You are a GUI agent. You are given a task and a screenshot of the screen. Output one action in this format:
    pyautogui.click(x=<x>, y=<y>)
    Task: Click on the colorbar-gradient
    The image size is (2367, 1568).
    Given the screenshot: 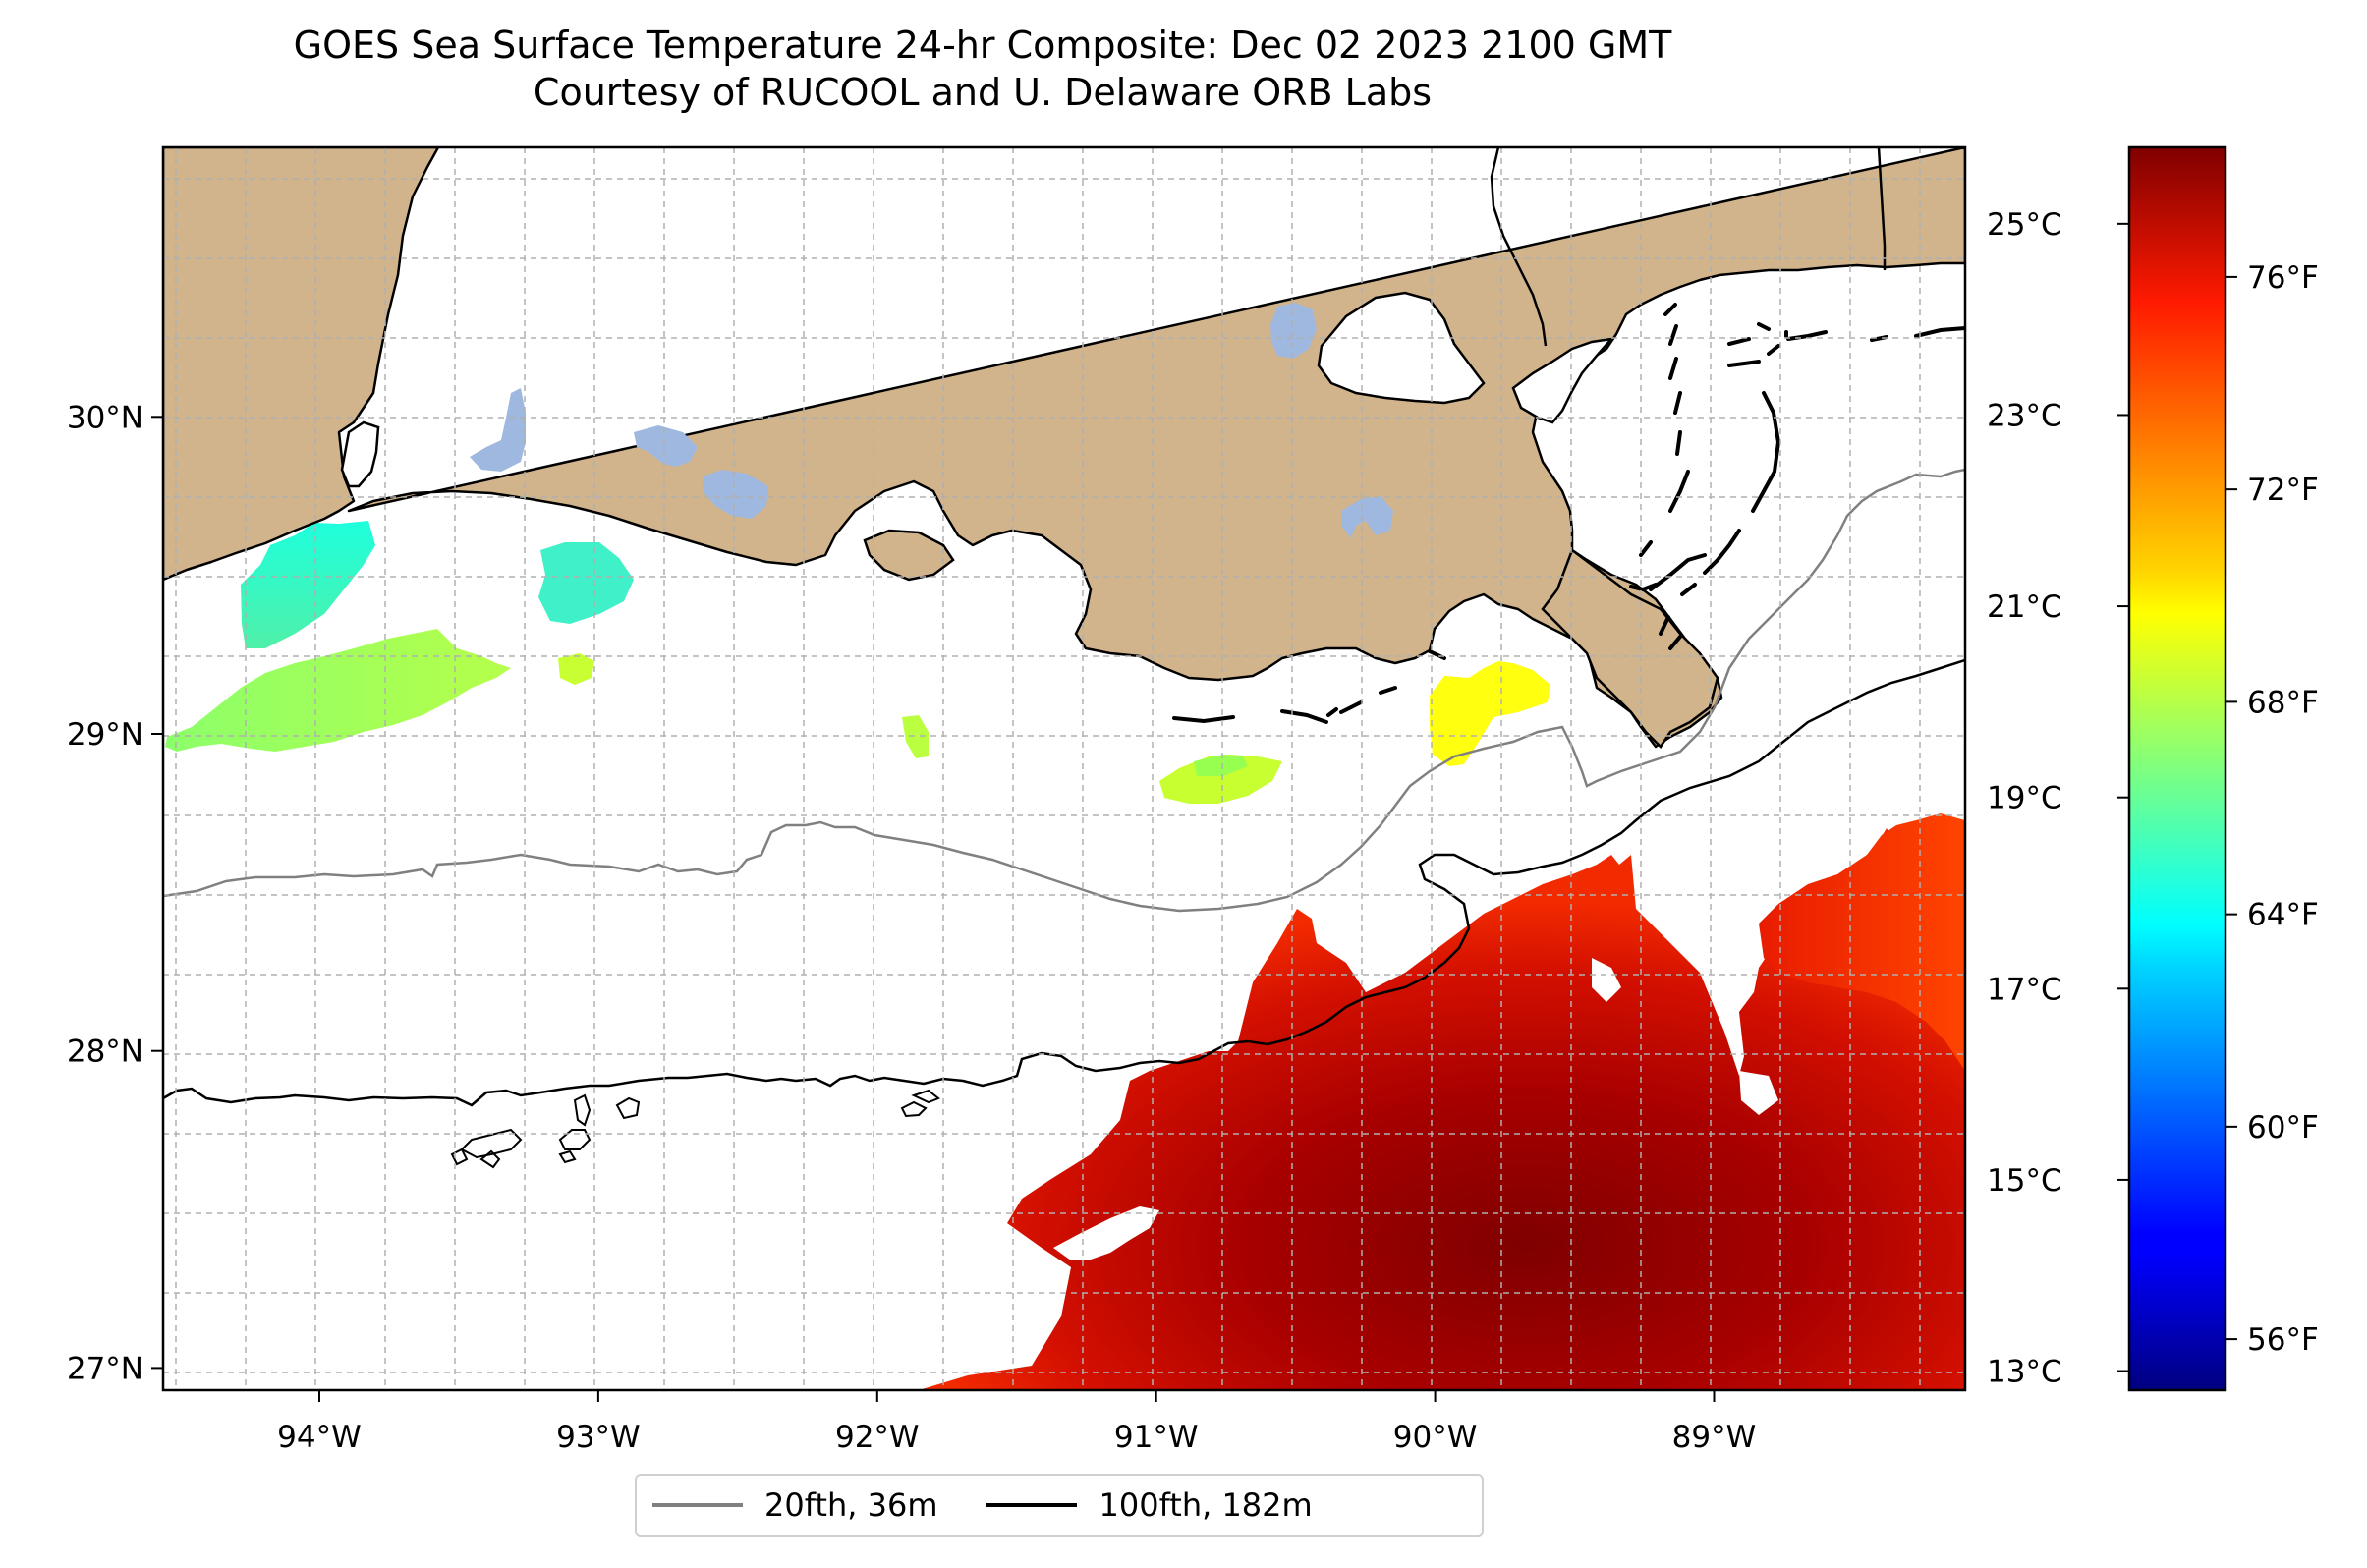 What is the action you would take?
    pyautogui.click(x=2177, y=768)
    